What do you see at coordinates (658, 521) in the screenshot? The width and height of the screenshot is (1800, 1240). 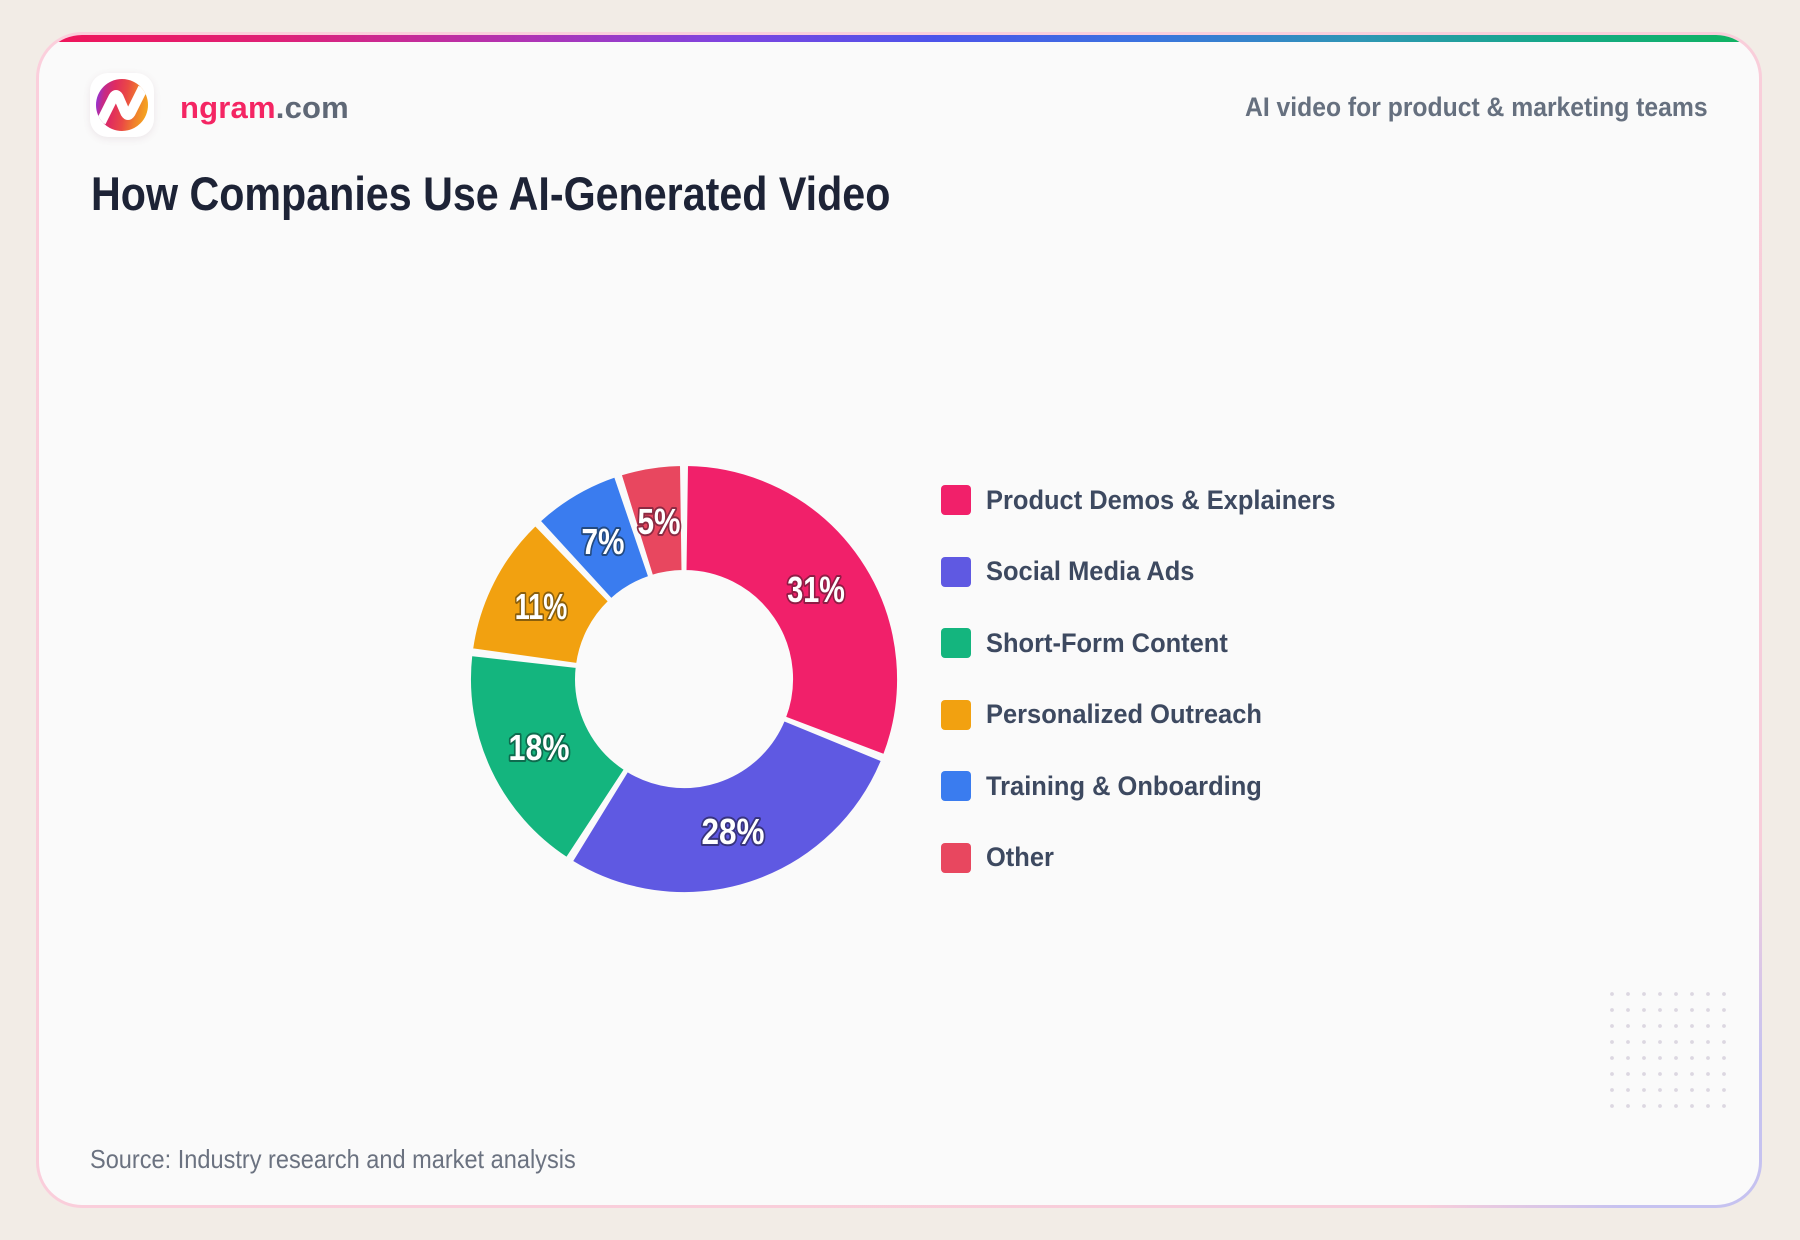 I see `svg-text: 5%` at bounding box center [658, 521].